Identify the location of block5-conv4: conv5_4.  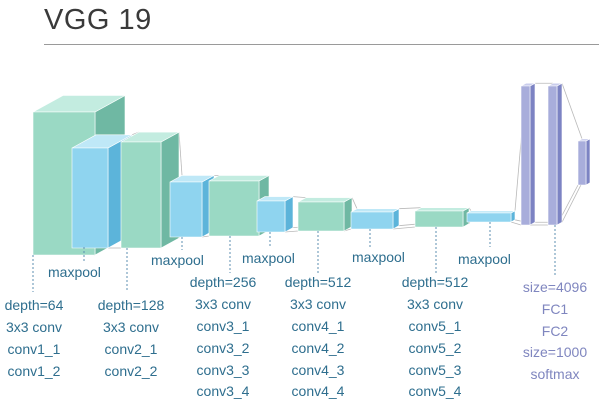
(435, 391).